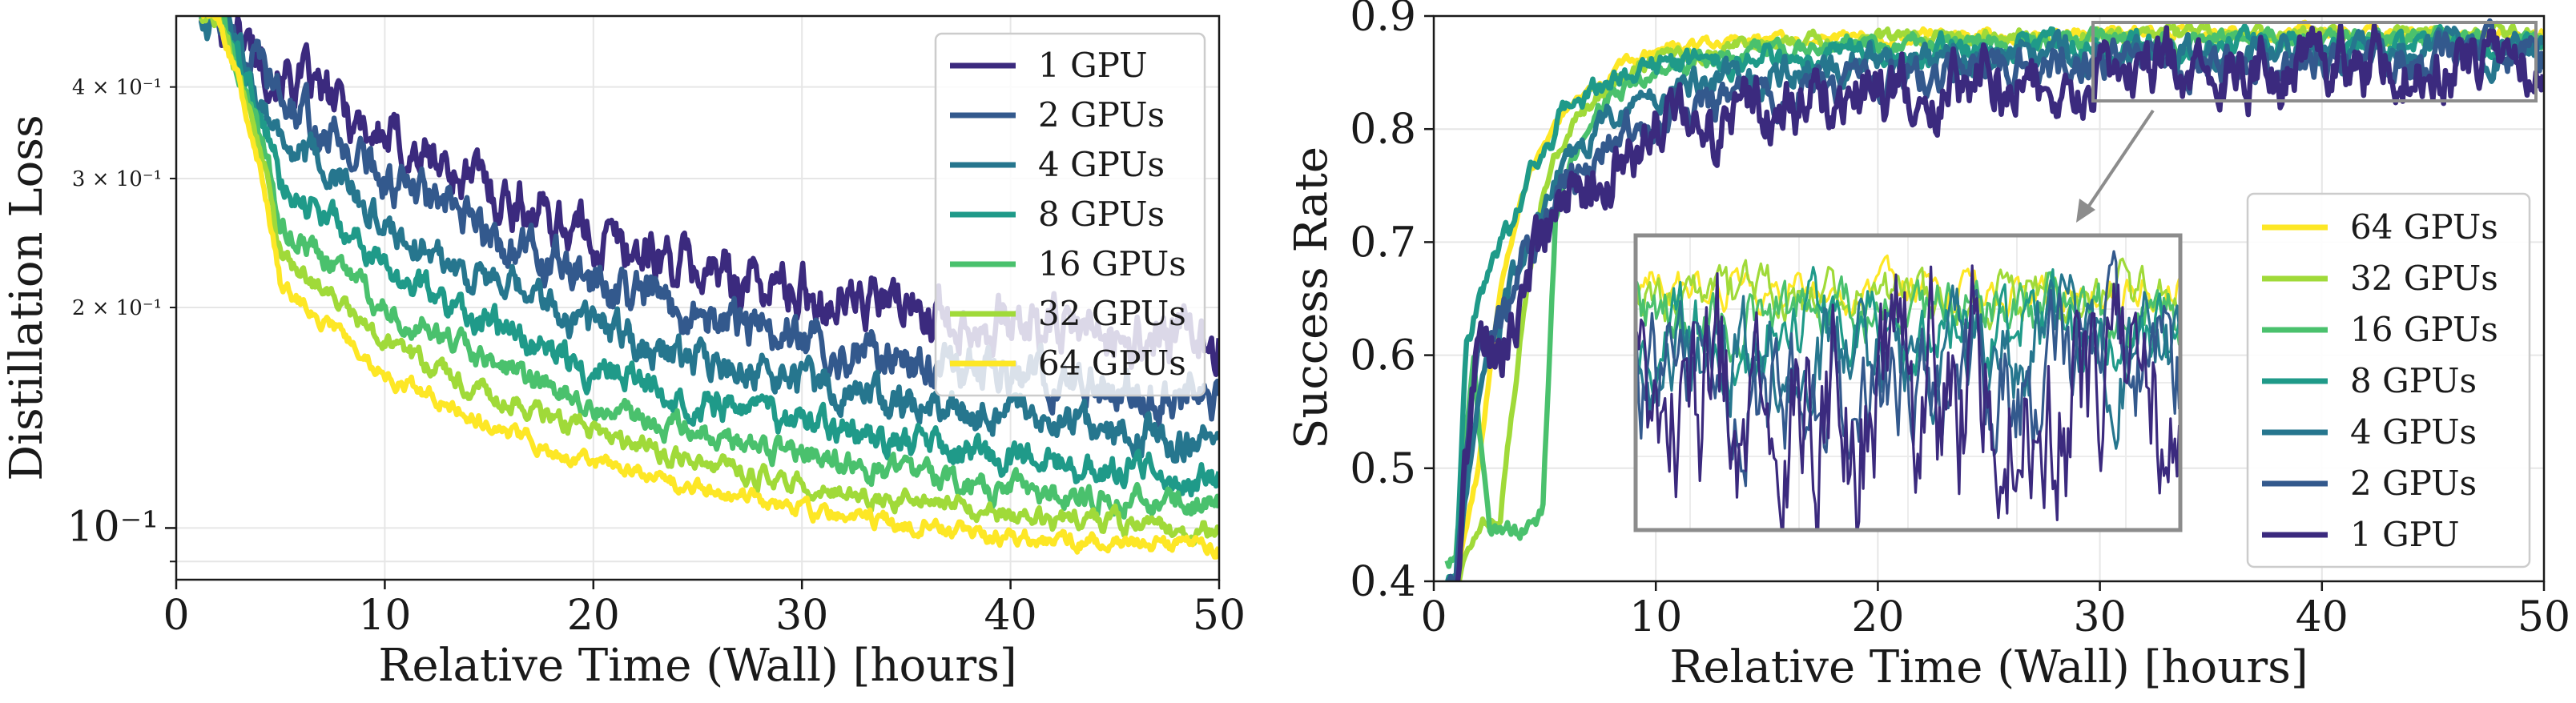 The height and width of the screenshot is (703, 2576). What do you see at coordinates (2424, 278) in the screenshot?
I see `success-legend-label: 32 GPUs` at bounding box center [2424, 278].